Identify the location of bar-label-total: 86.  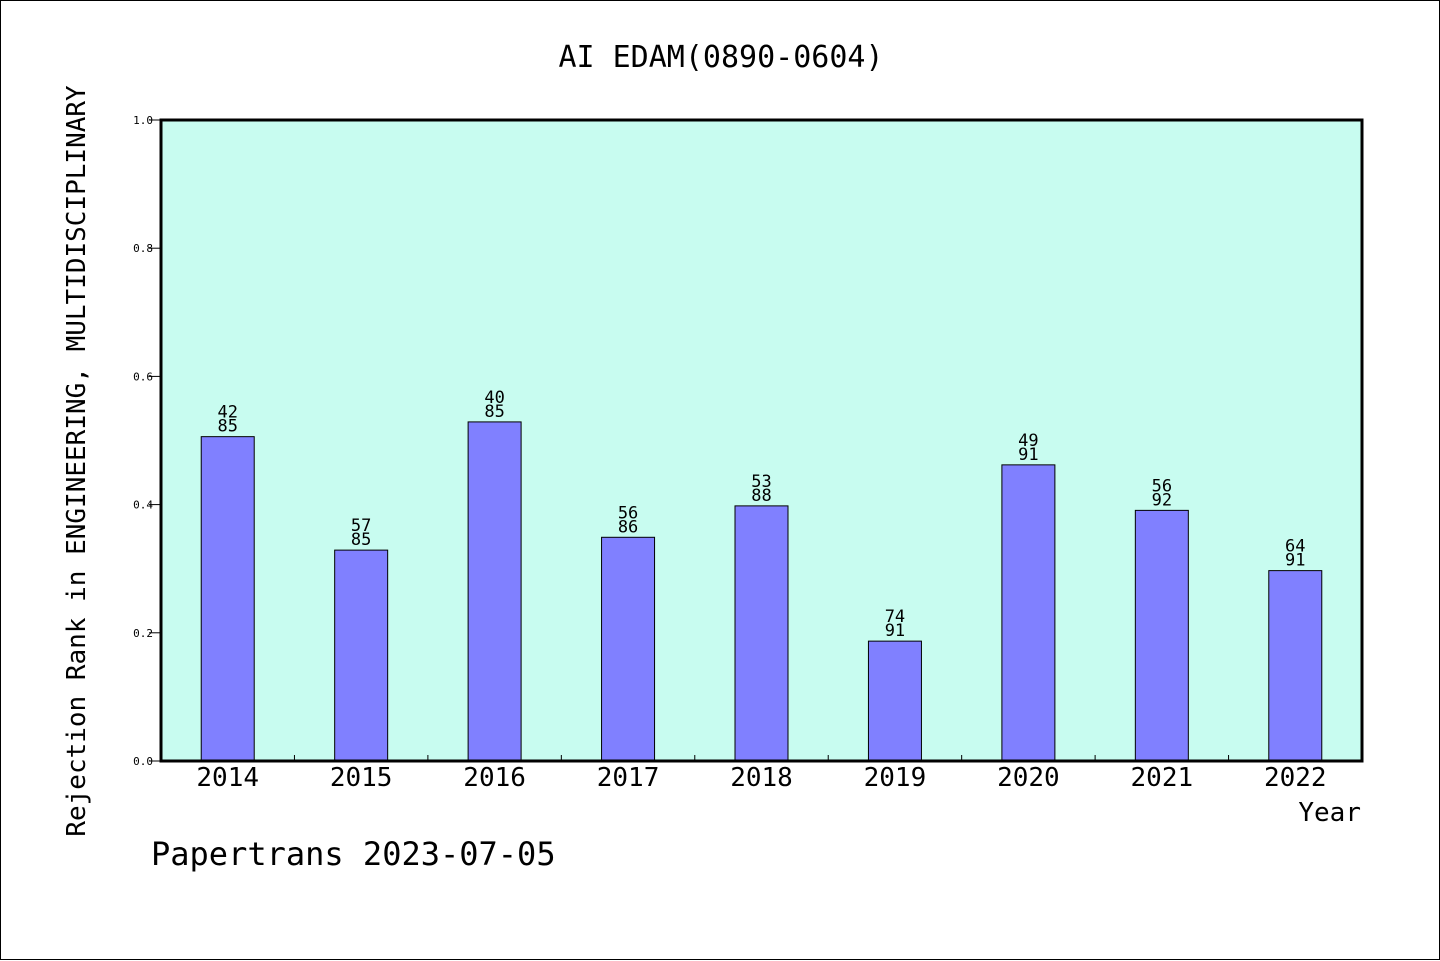
(628, 527).